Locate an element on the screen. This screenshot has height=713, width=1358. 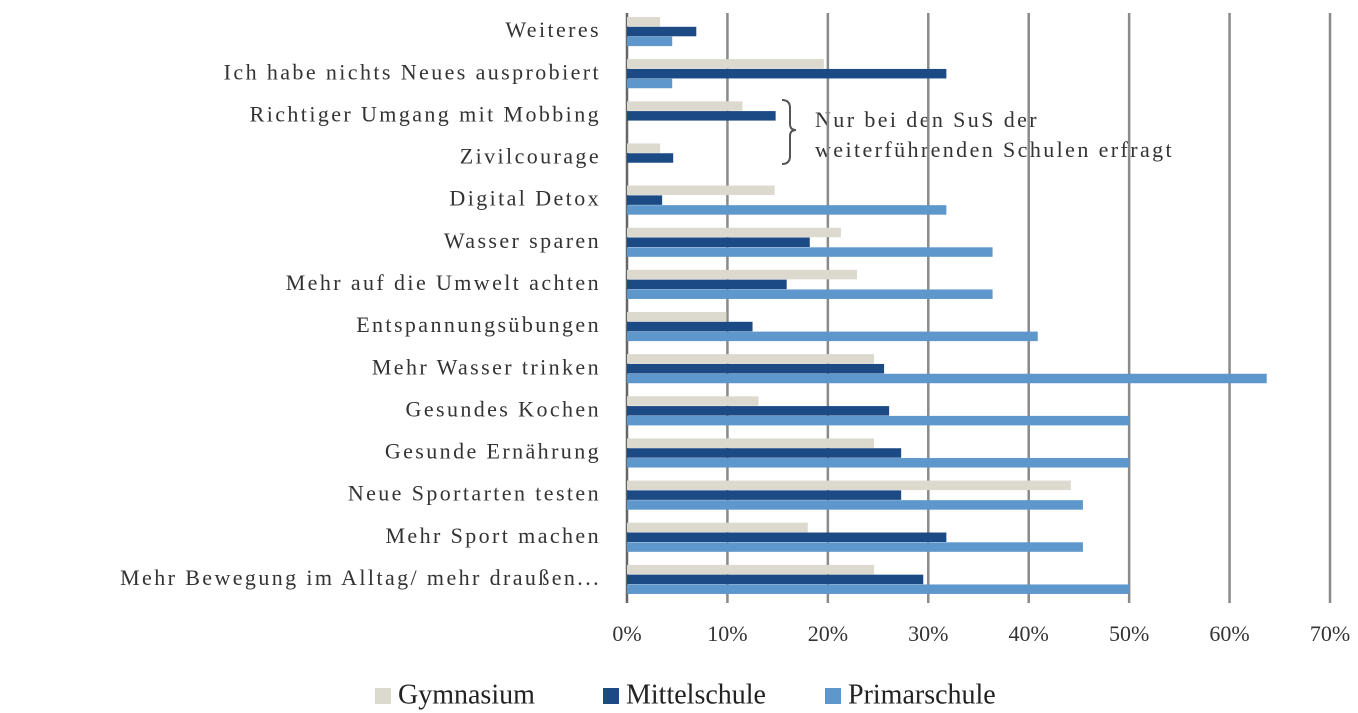
legend-label: Mittelschule is located at coordinates (696, 694).